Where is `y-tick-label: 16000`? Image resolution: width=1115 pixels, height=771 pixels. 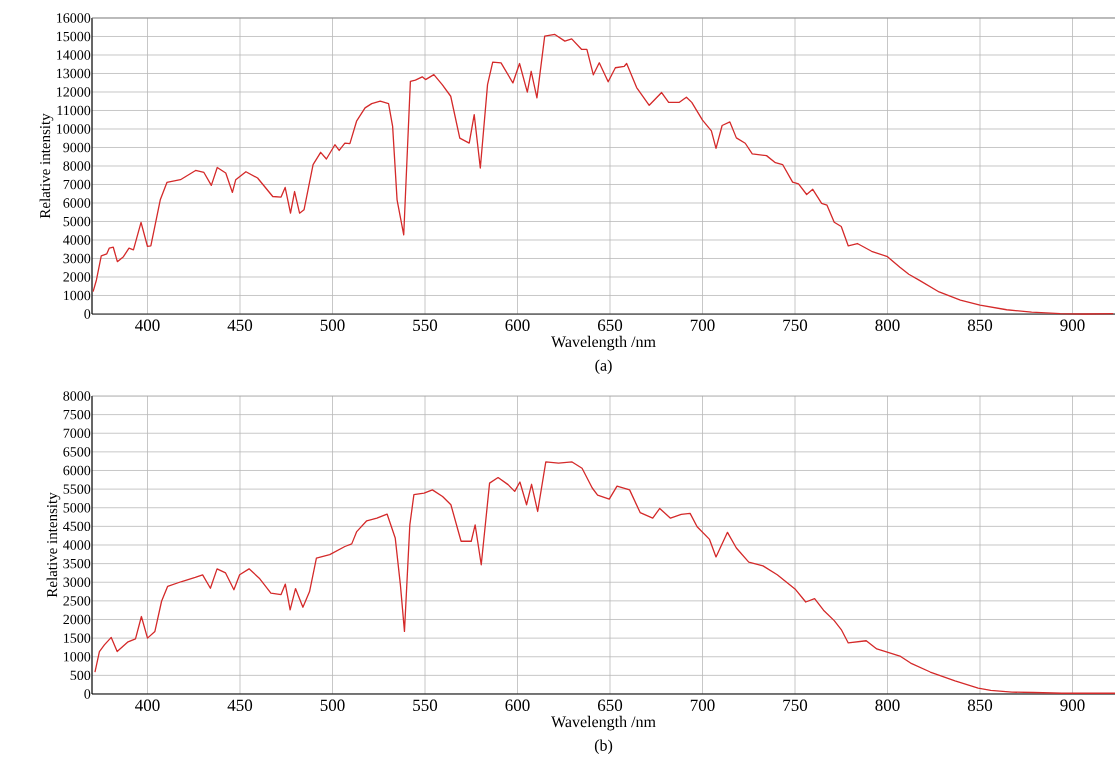
y-tick-label: 16000 is located at coordinates (74, 18).